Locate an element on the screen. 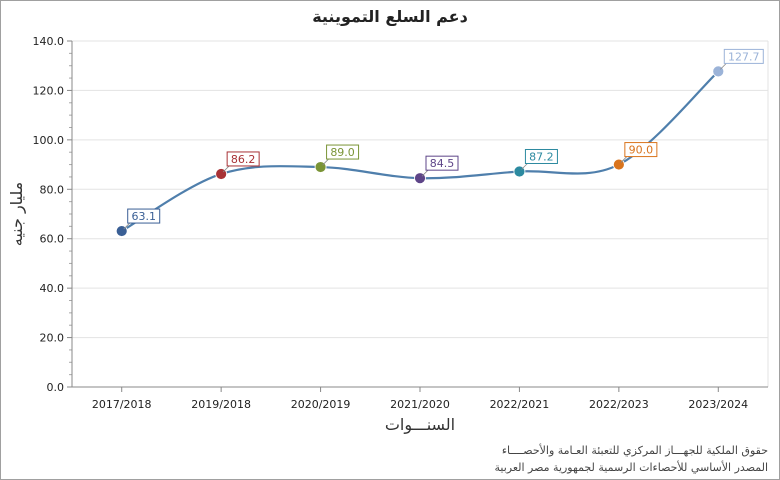 The image size is (780, 480). y-tick-label: 140.0 is located at coordinates (49, 41).